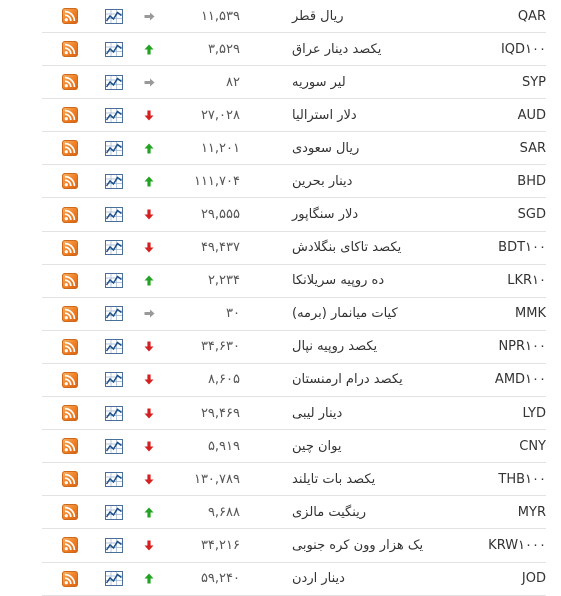 The height and width of the screenshot is (596, 561). Describe the element at coordinates (149, 16) in the screenshot. I see `trend-cell` at that location.